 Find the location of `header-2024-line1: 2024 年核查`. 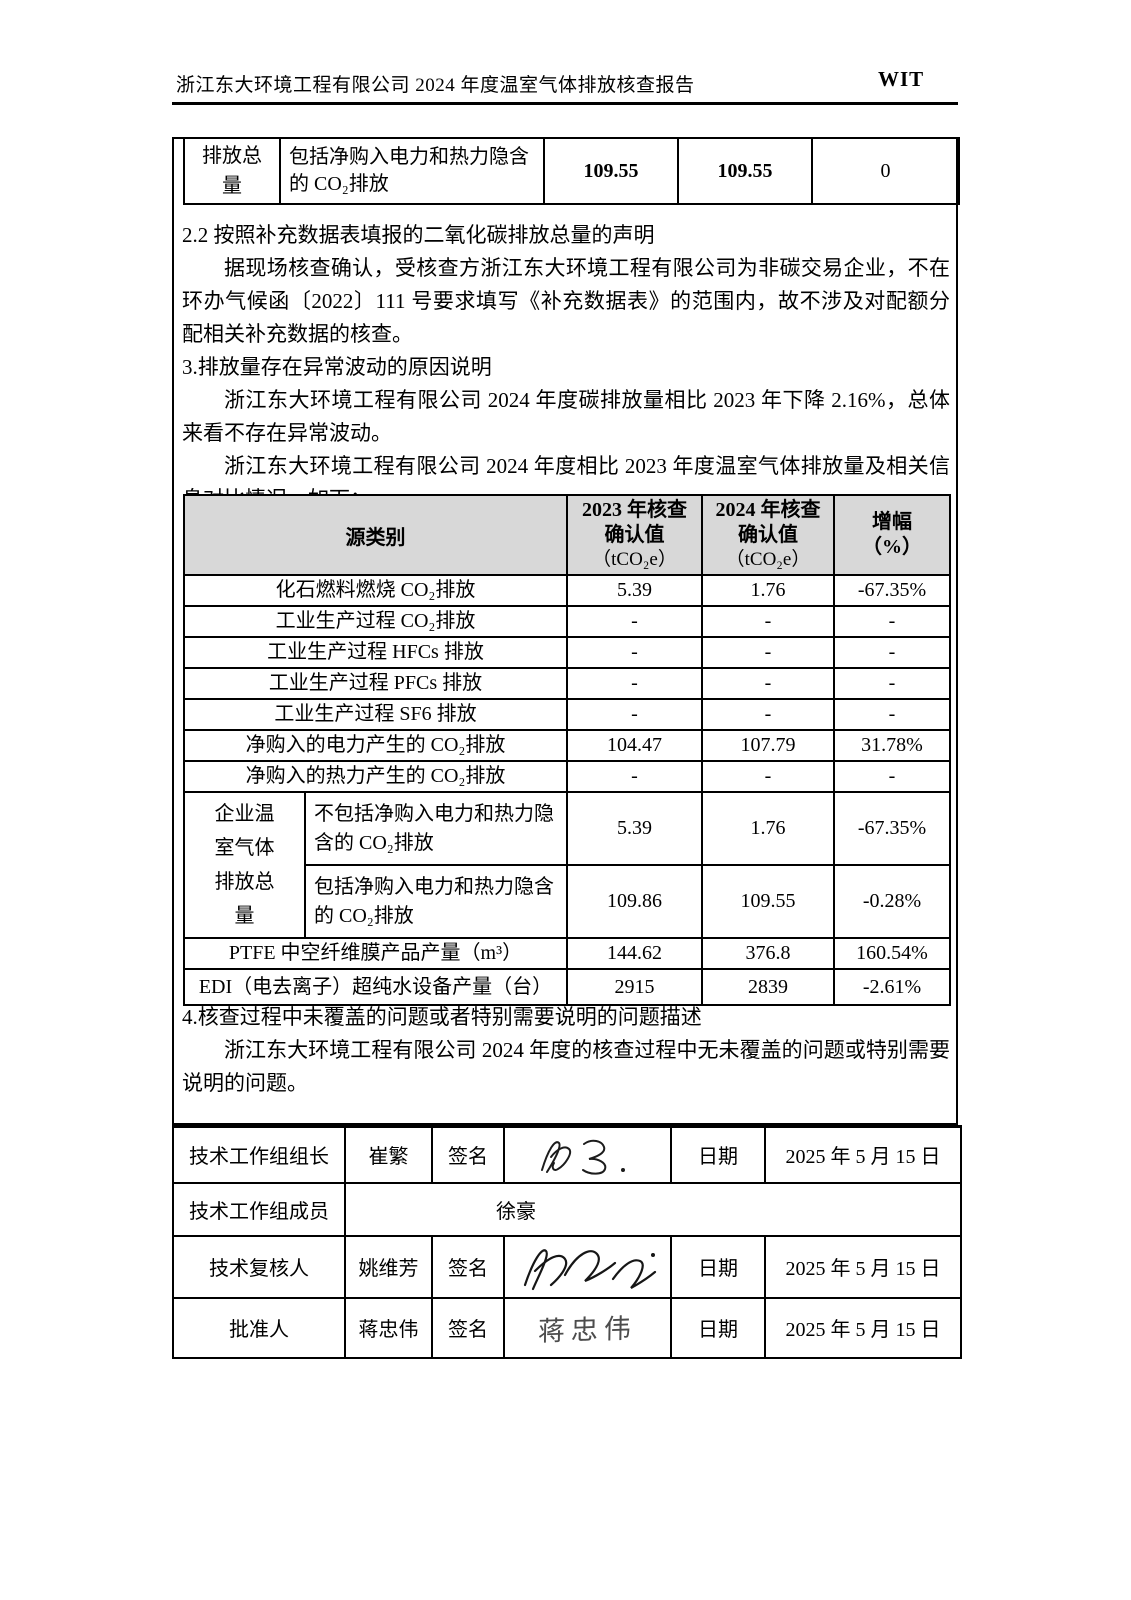

header-2024-line1: 2024 年核查 is located at coordinates (768, 510).